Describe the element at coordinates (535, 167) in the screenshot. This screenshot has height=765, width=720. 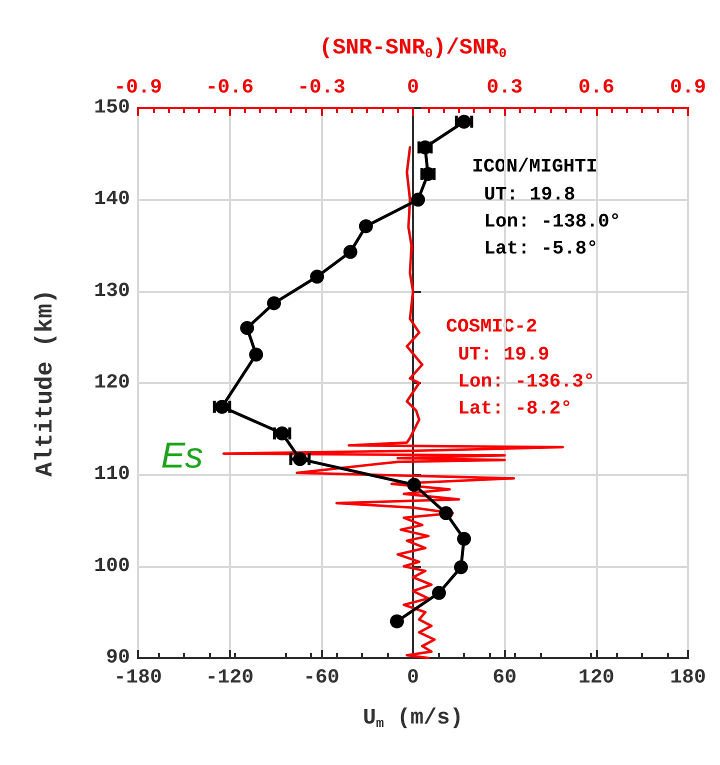
I see `series-label: ICON/MIGHTI` at that location.